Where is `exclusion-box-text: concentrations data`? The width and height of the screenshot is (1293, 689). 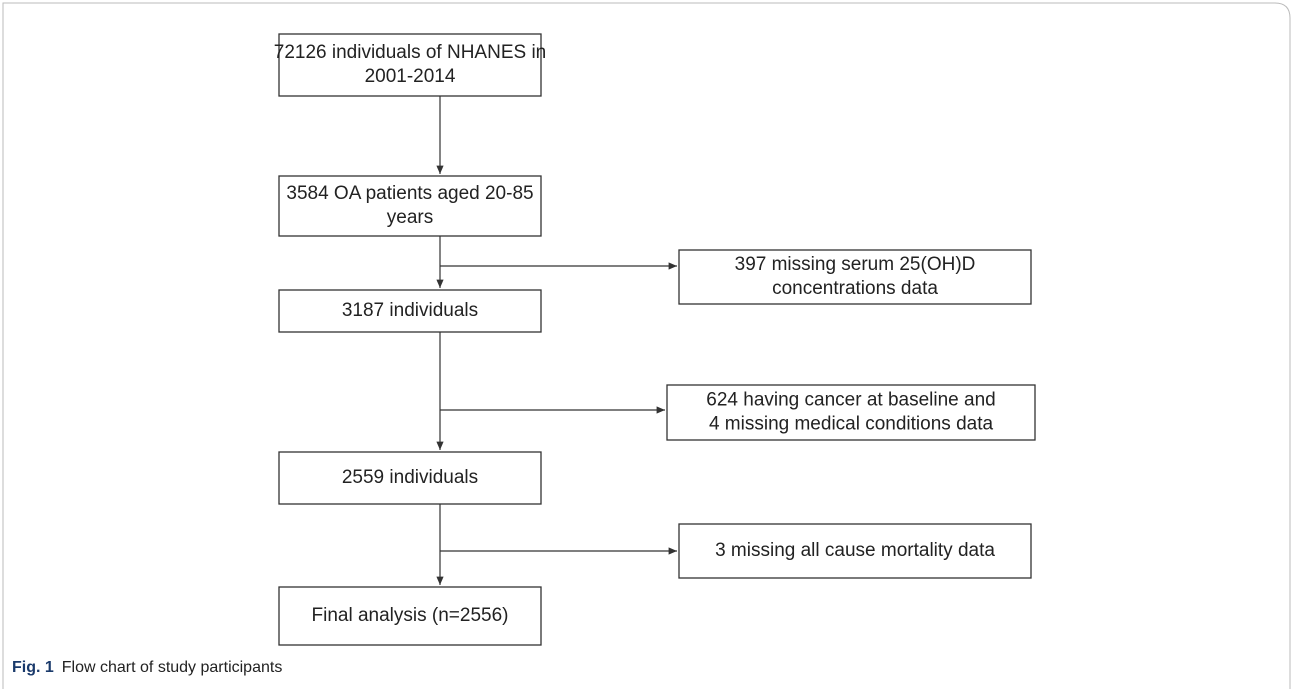 exclusion-box-text: concentrations data is located at coordinates (855, 288).